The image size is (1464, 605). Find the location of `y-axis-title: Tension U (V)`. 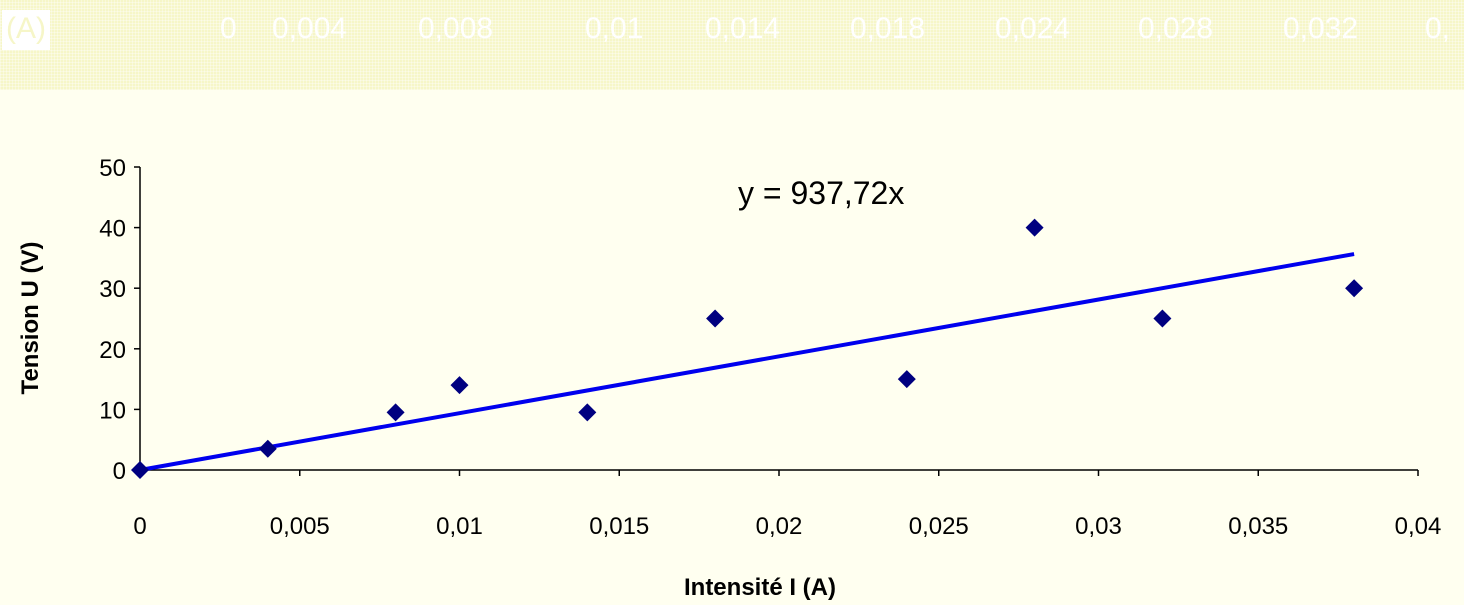

y-axis-title: Tension U (V) is located at coordinates (30, 318).